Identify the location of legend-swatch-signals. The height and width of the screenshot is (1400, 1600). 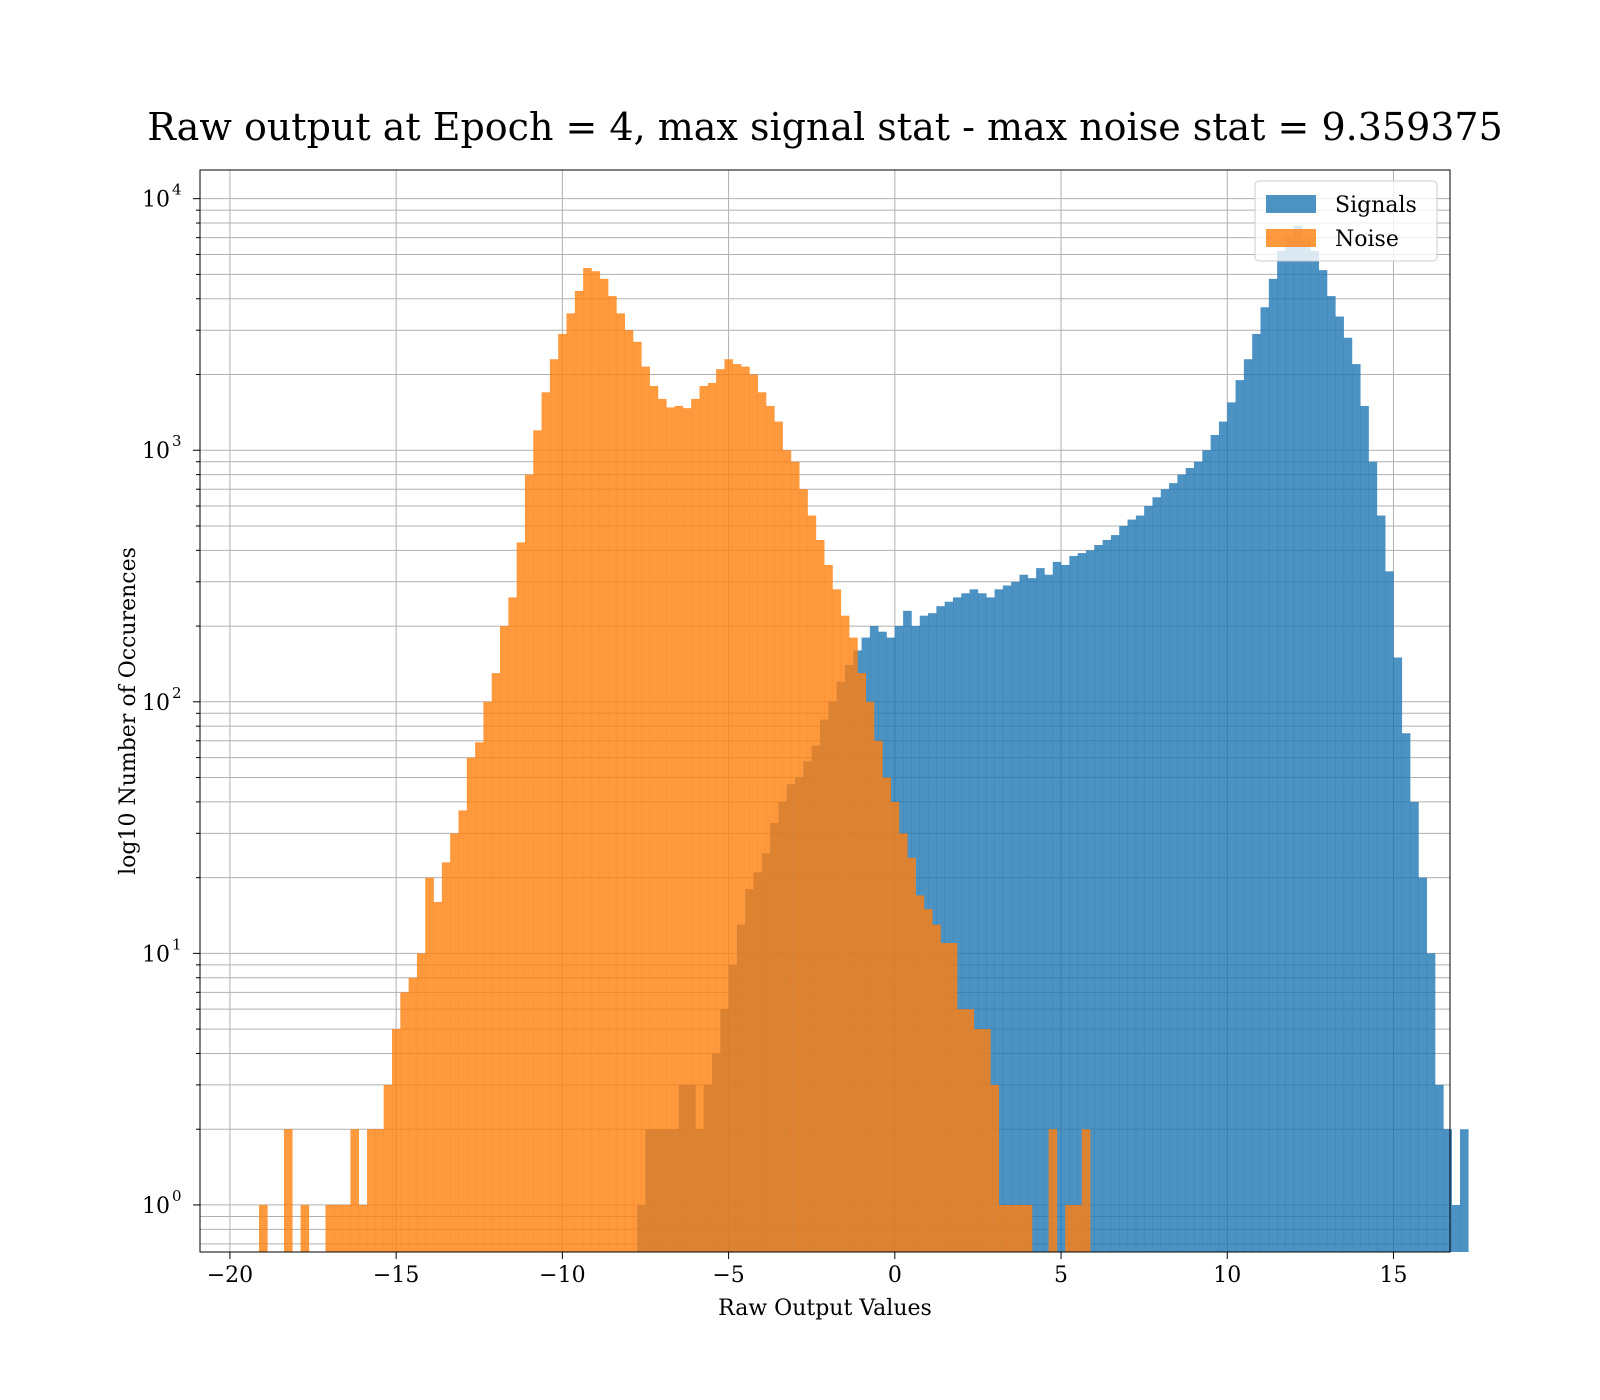
(1291, 204).